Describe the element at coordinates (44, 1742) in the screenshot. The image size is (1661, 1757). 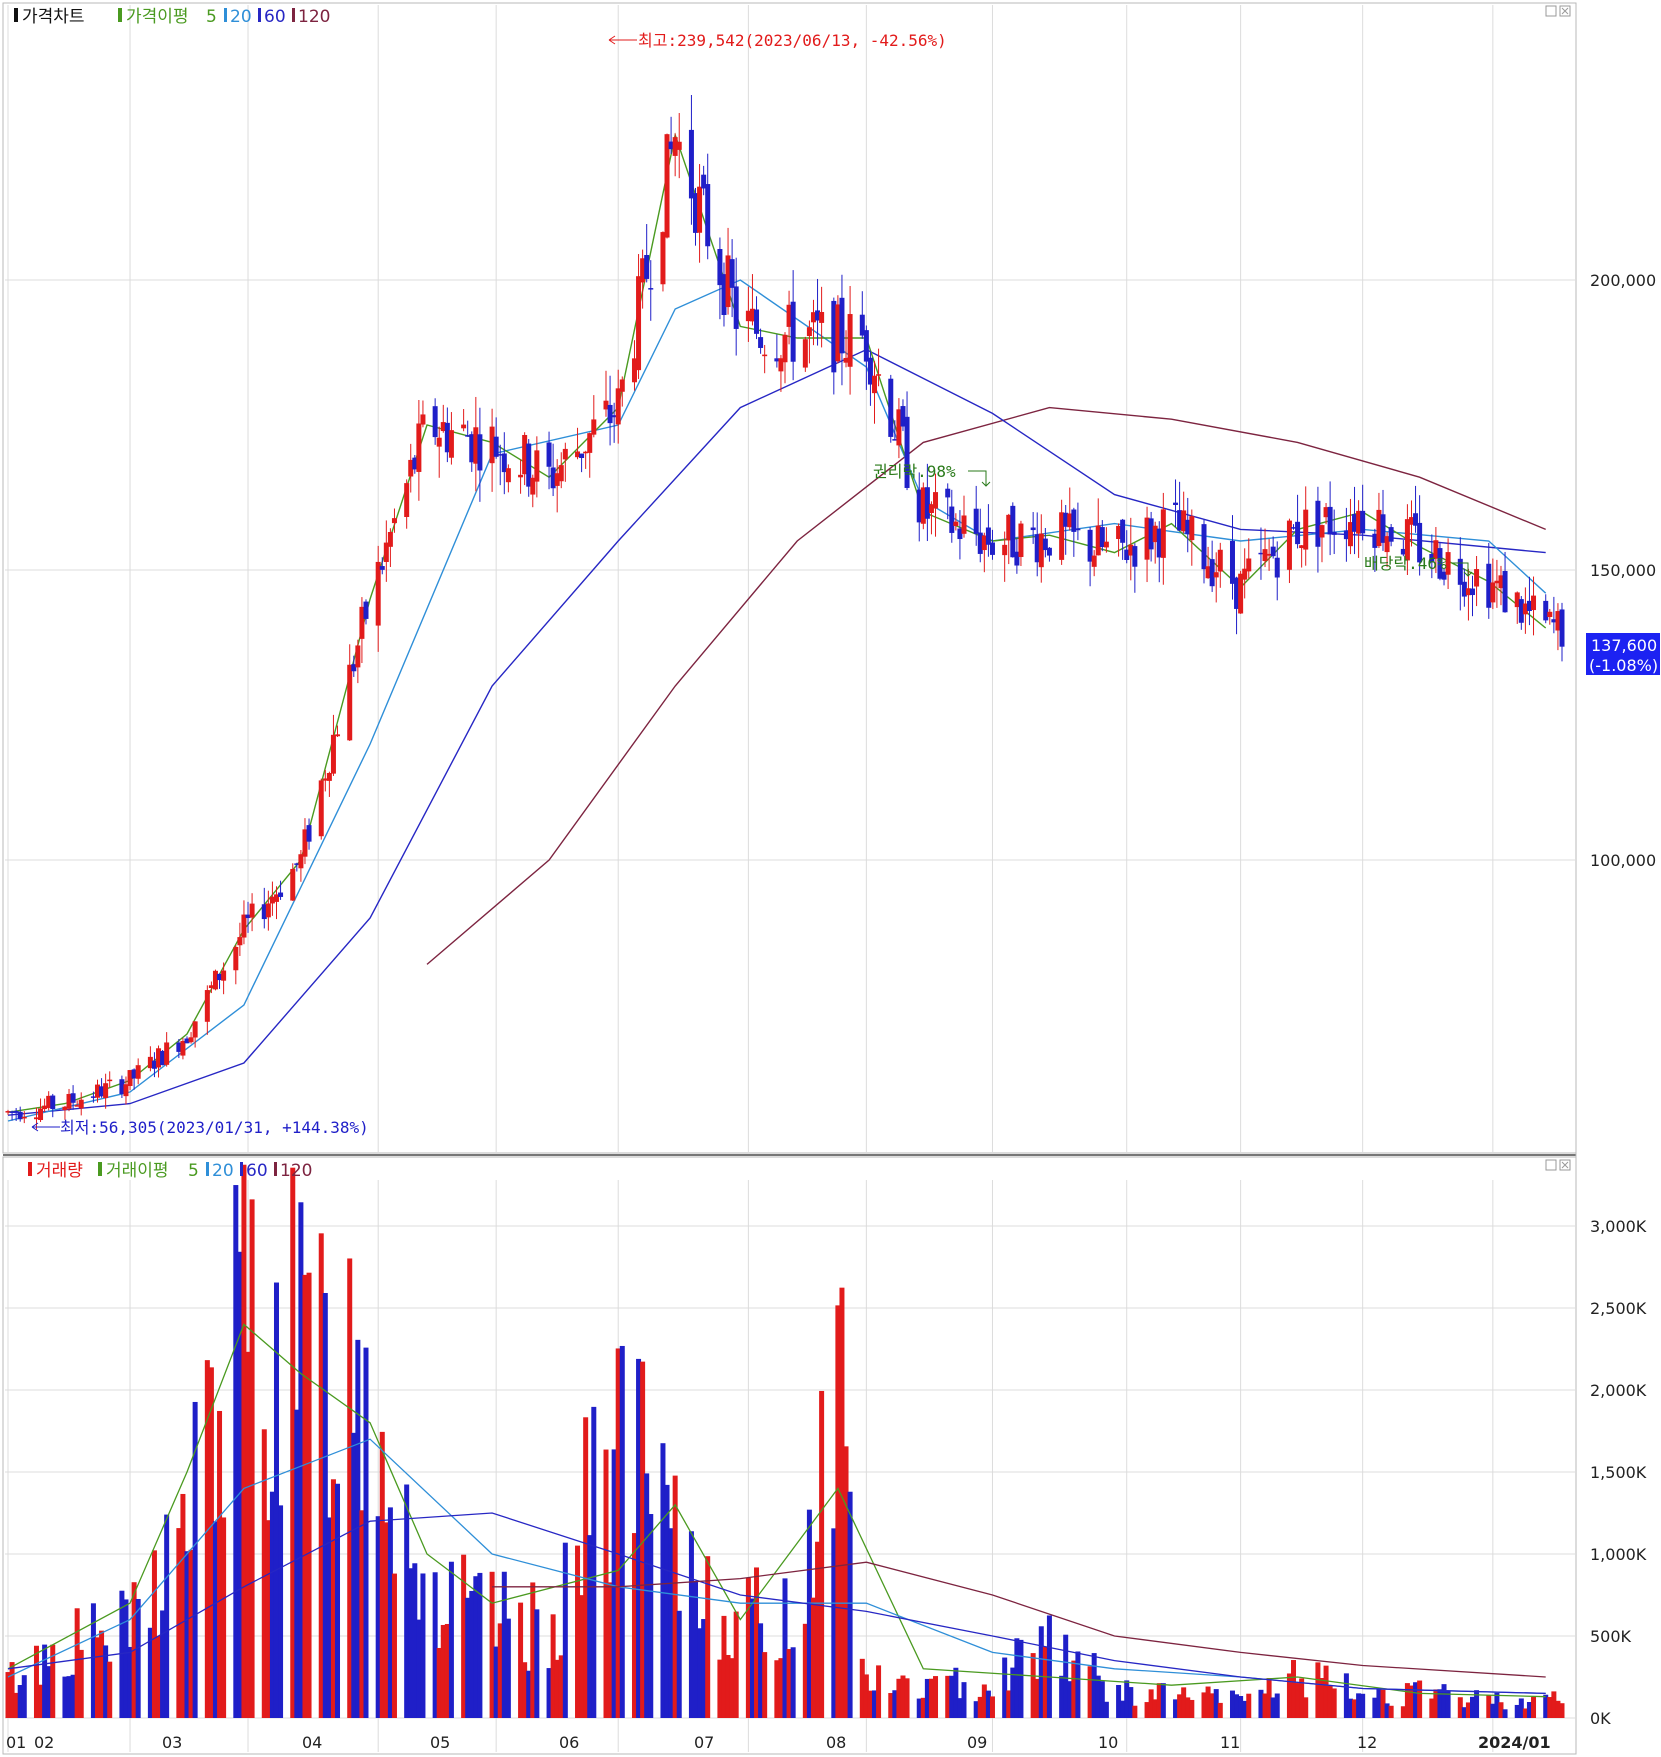
I see `x-tick-label: 02` at that location.